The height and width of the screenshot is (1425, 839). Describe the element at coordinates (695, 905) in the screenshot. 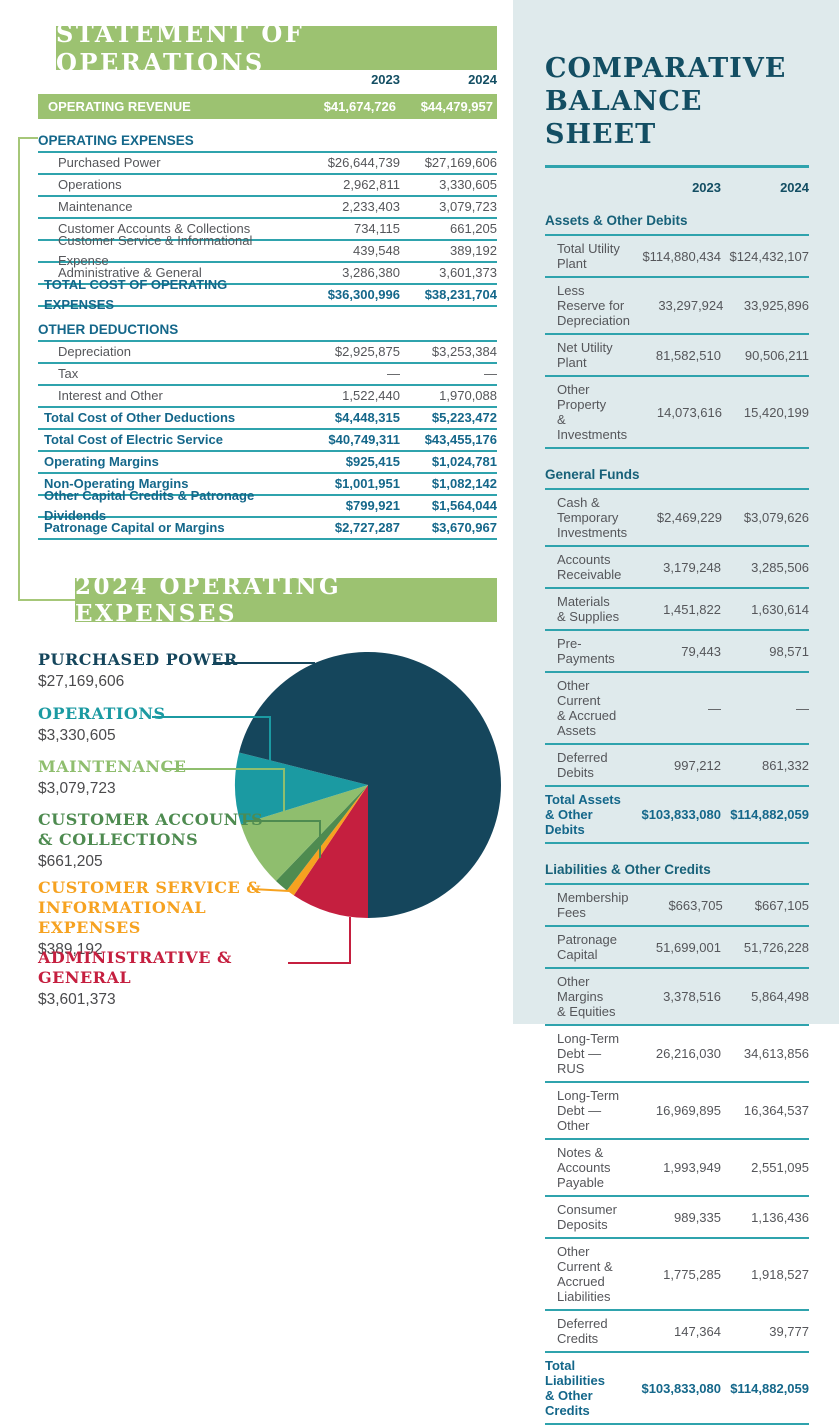

I see `row-value-2023: $663,705` at that location.